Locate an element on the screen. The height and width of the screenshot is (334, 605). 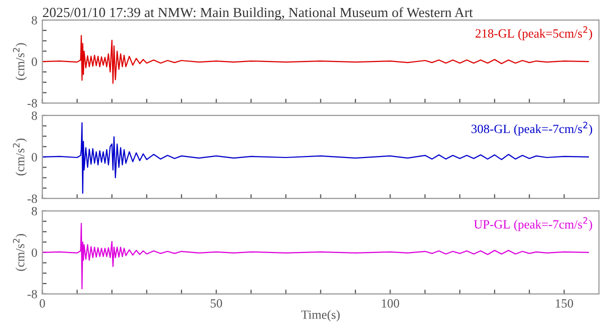
chart-title: 2025/01/10 17:39 at NMW: Main Building, National Museum of Western Art is located at coordinates (257, 13).